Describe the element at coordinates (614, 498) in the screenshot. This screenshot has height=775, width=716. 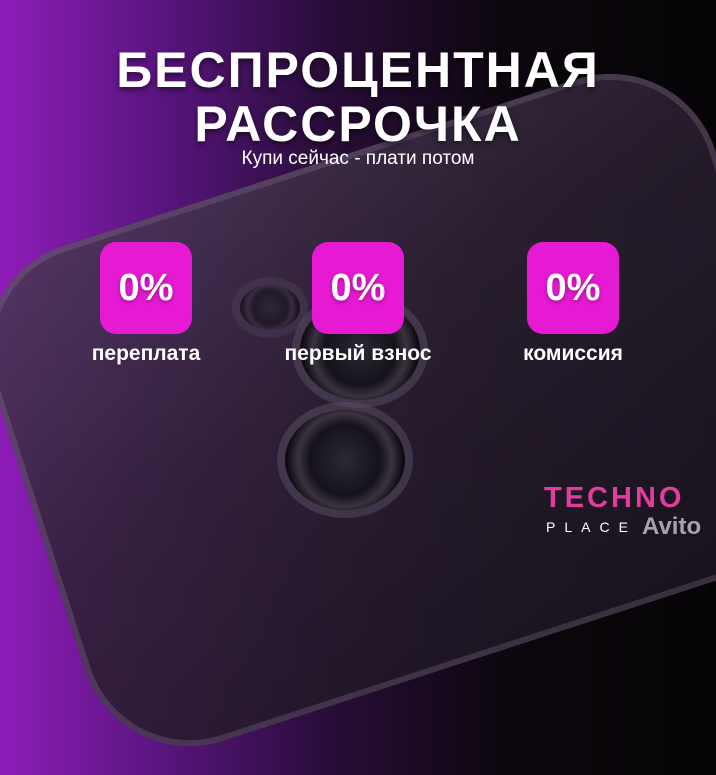
I see `brand-logo: TECHNO` at that location.